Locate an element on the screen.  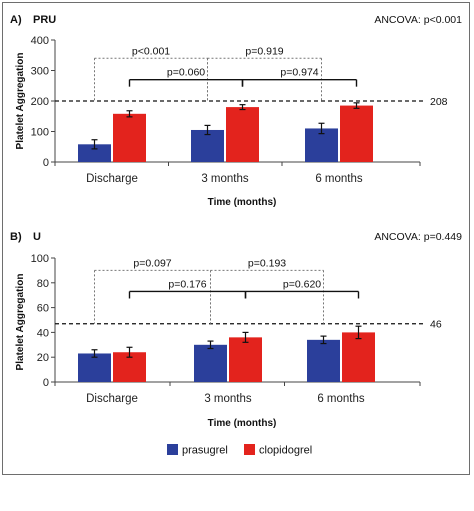
panel-b-pvalue-label: p=0.193 is located at coordinates (267, 263).